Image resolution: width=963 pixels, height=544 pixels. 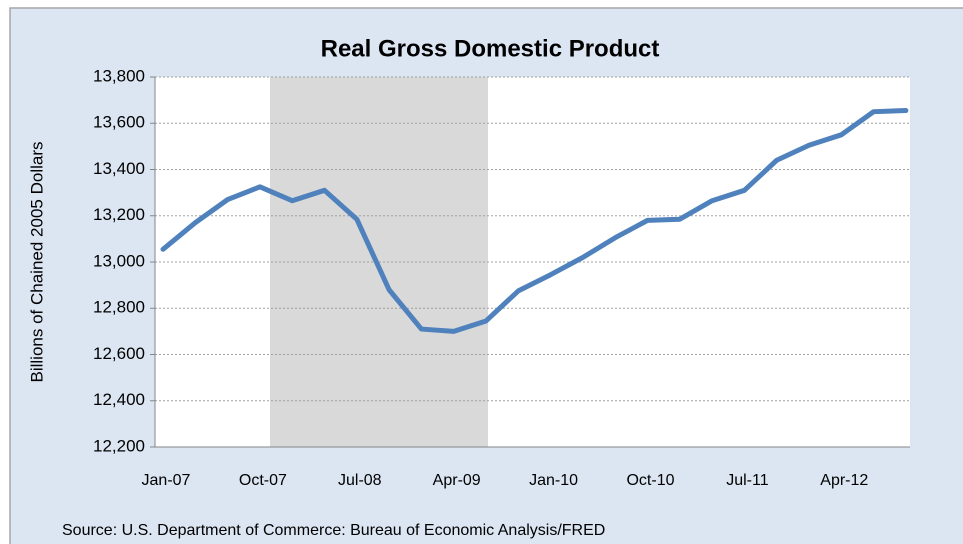 What do you see at coordinates (119, 260) in the screenshot?
I see `y-tick-label: 13,000` at bounding box center [119, 260].